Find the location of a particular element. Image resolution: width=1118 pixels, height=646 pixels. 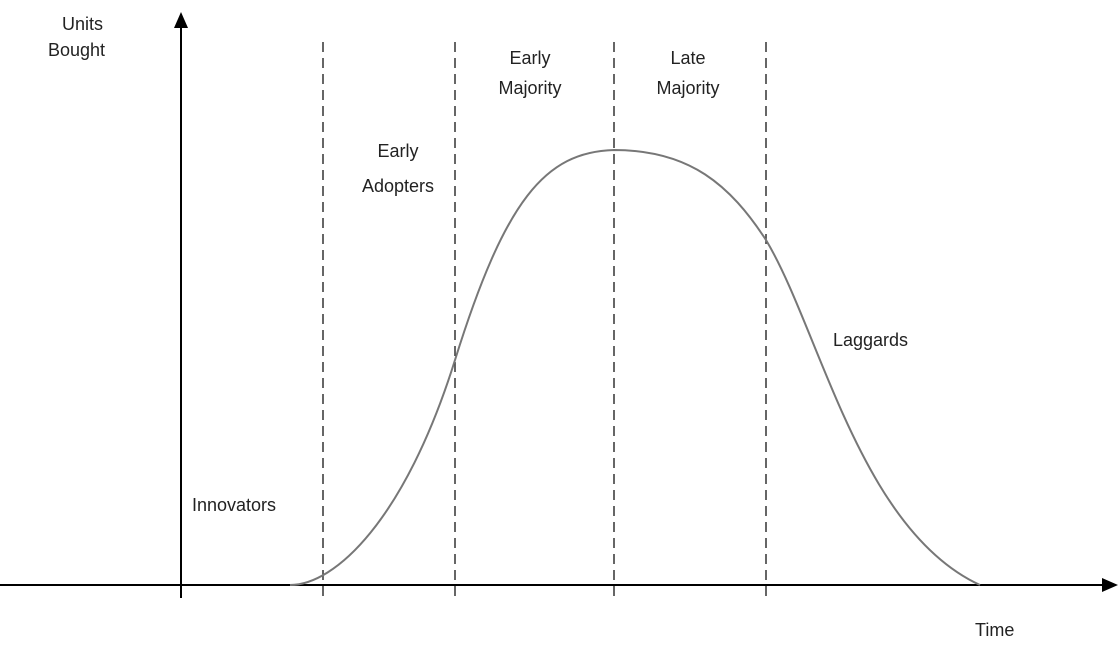

segment-label: Laggards is located at coordinates (870, 340).